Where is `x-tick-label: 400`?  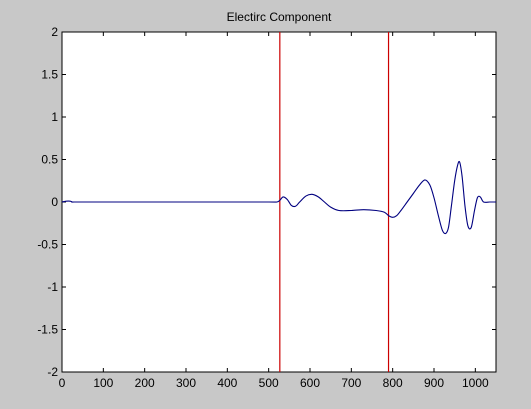
x-tick-label: 400 is located at coordinates (227, 383).